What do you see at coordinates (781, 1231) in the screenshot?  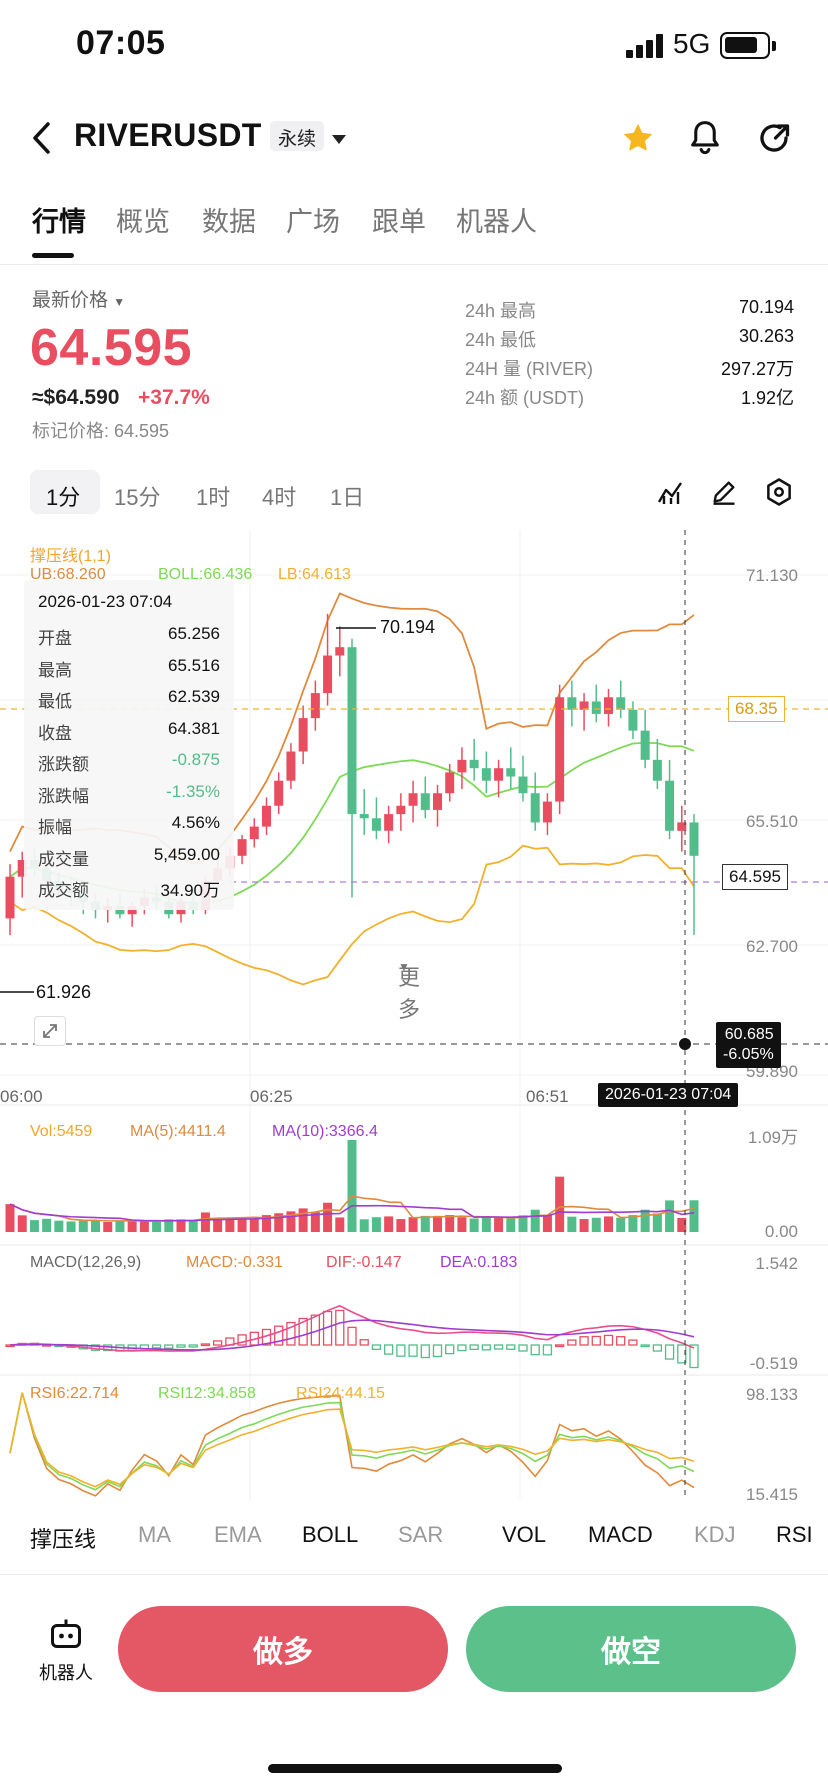 I see `vol-axis-bottom: 0.00` at bounding box center [781, 1231].